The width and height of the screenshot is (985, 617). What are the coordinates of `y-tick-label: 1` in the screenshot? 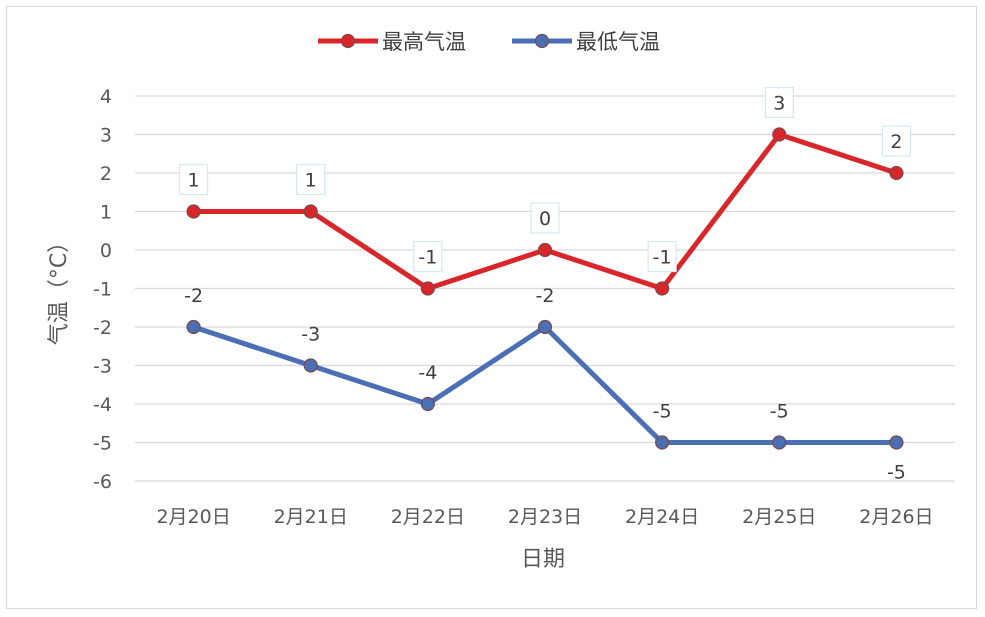 It's located at (106, 213).